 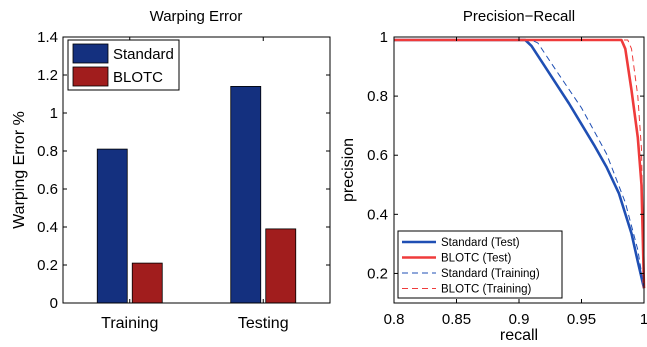 I want to click on bar-blotc-training, so click(x=147, y=283).